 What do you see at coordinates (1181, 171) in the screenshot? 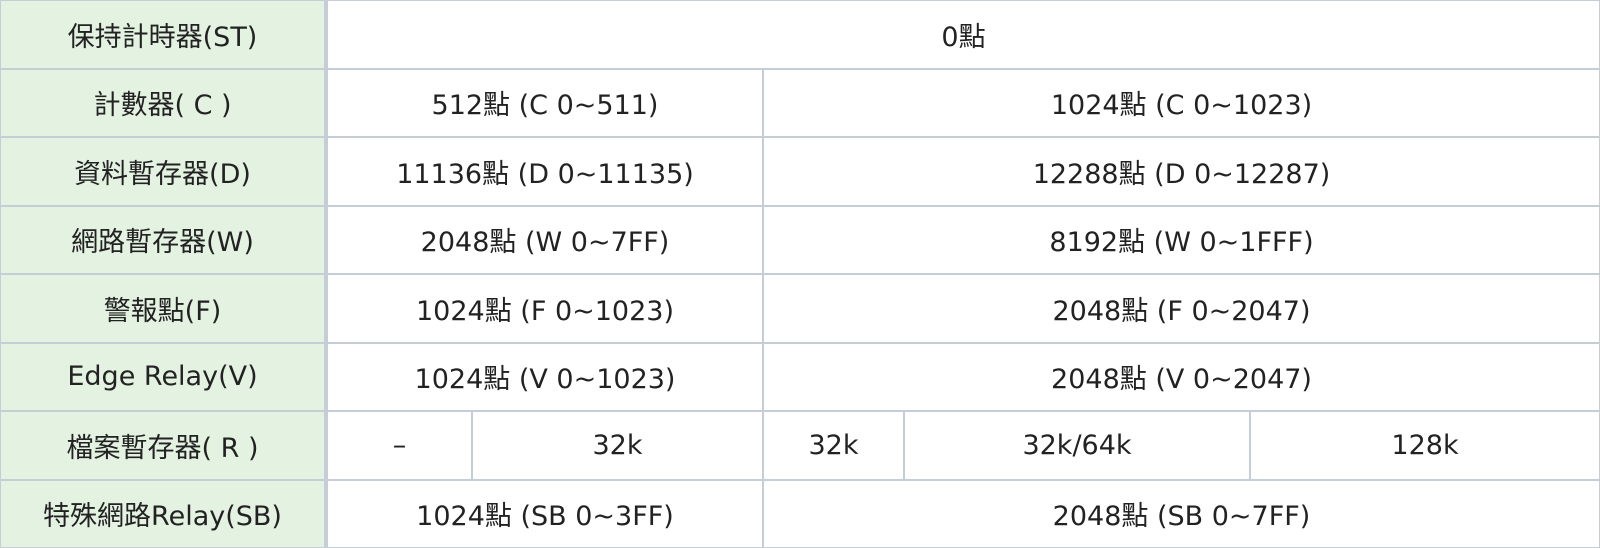
I see `cell: 12288點 (D 0~12287)` at bounding box center [1181, 171].